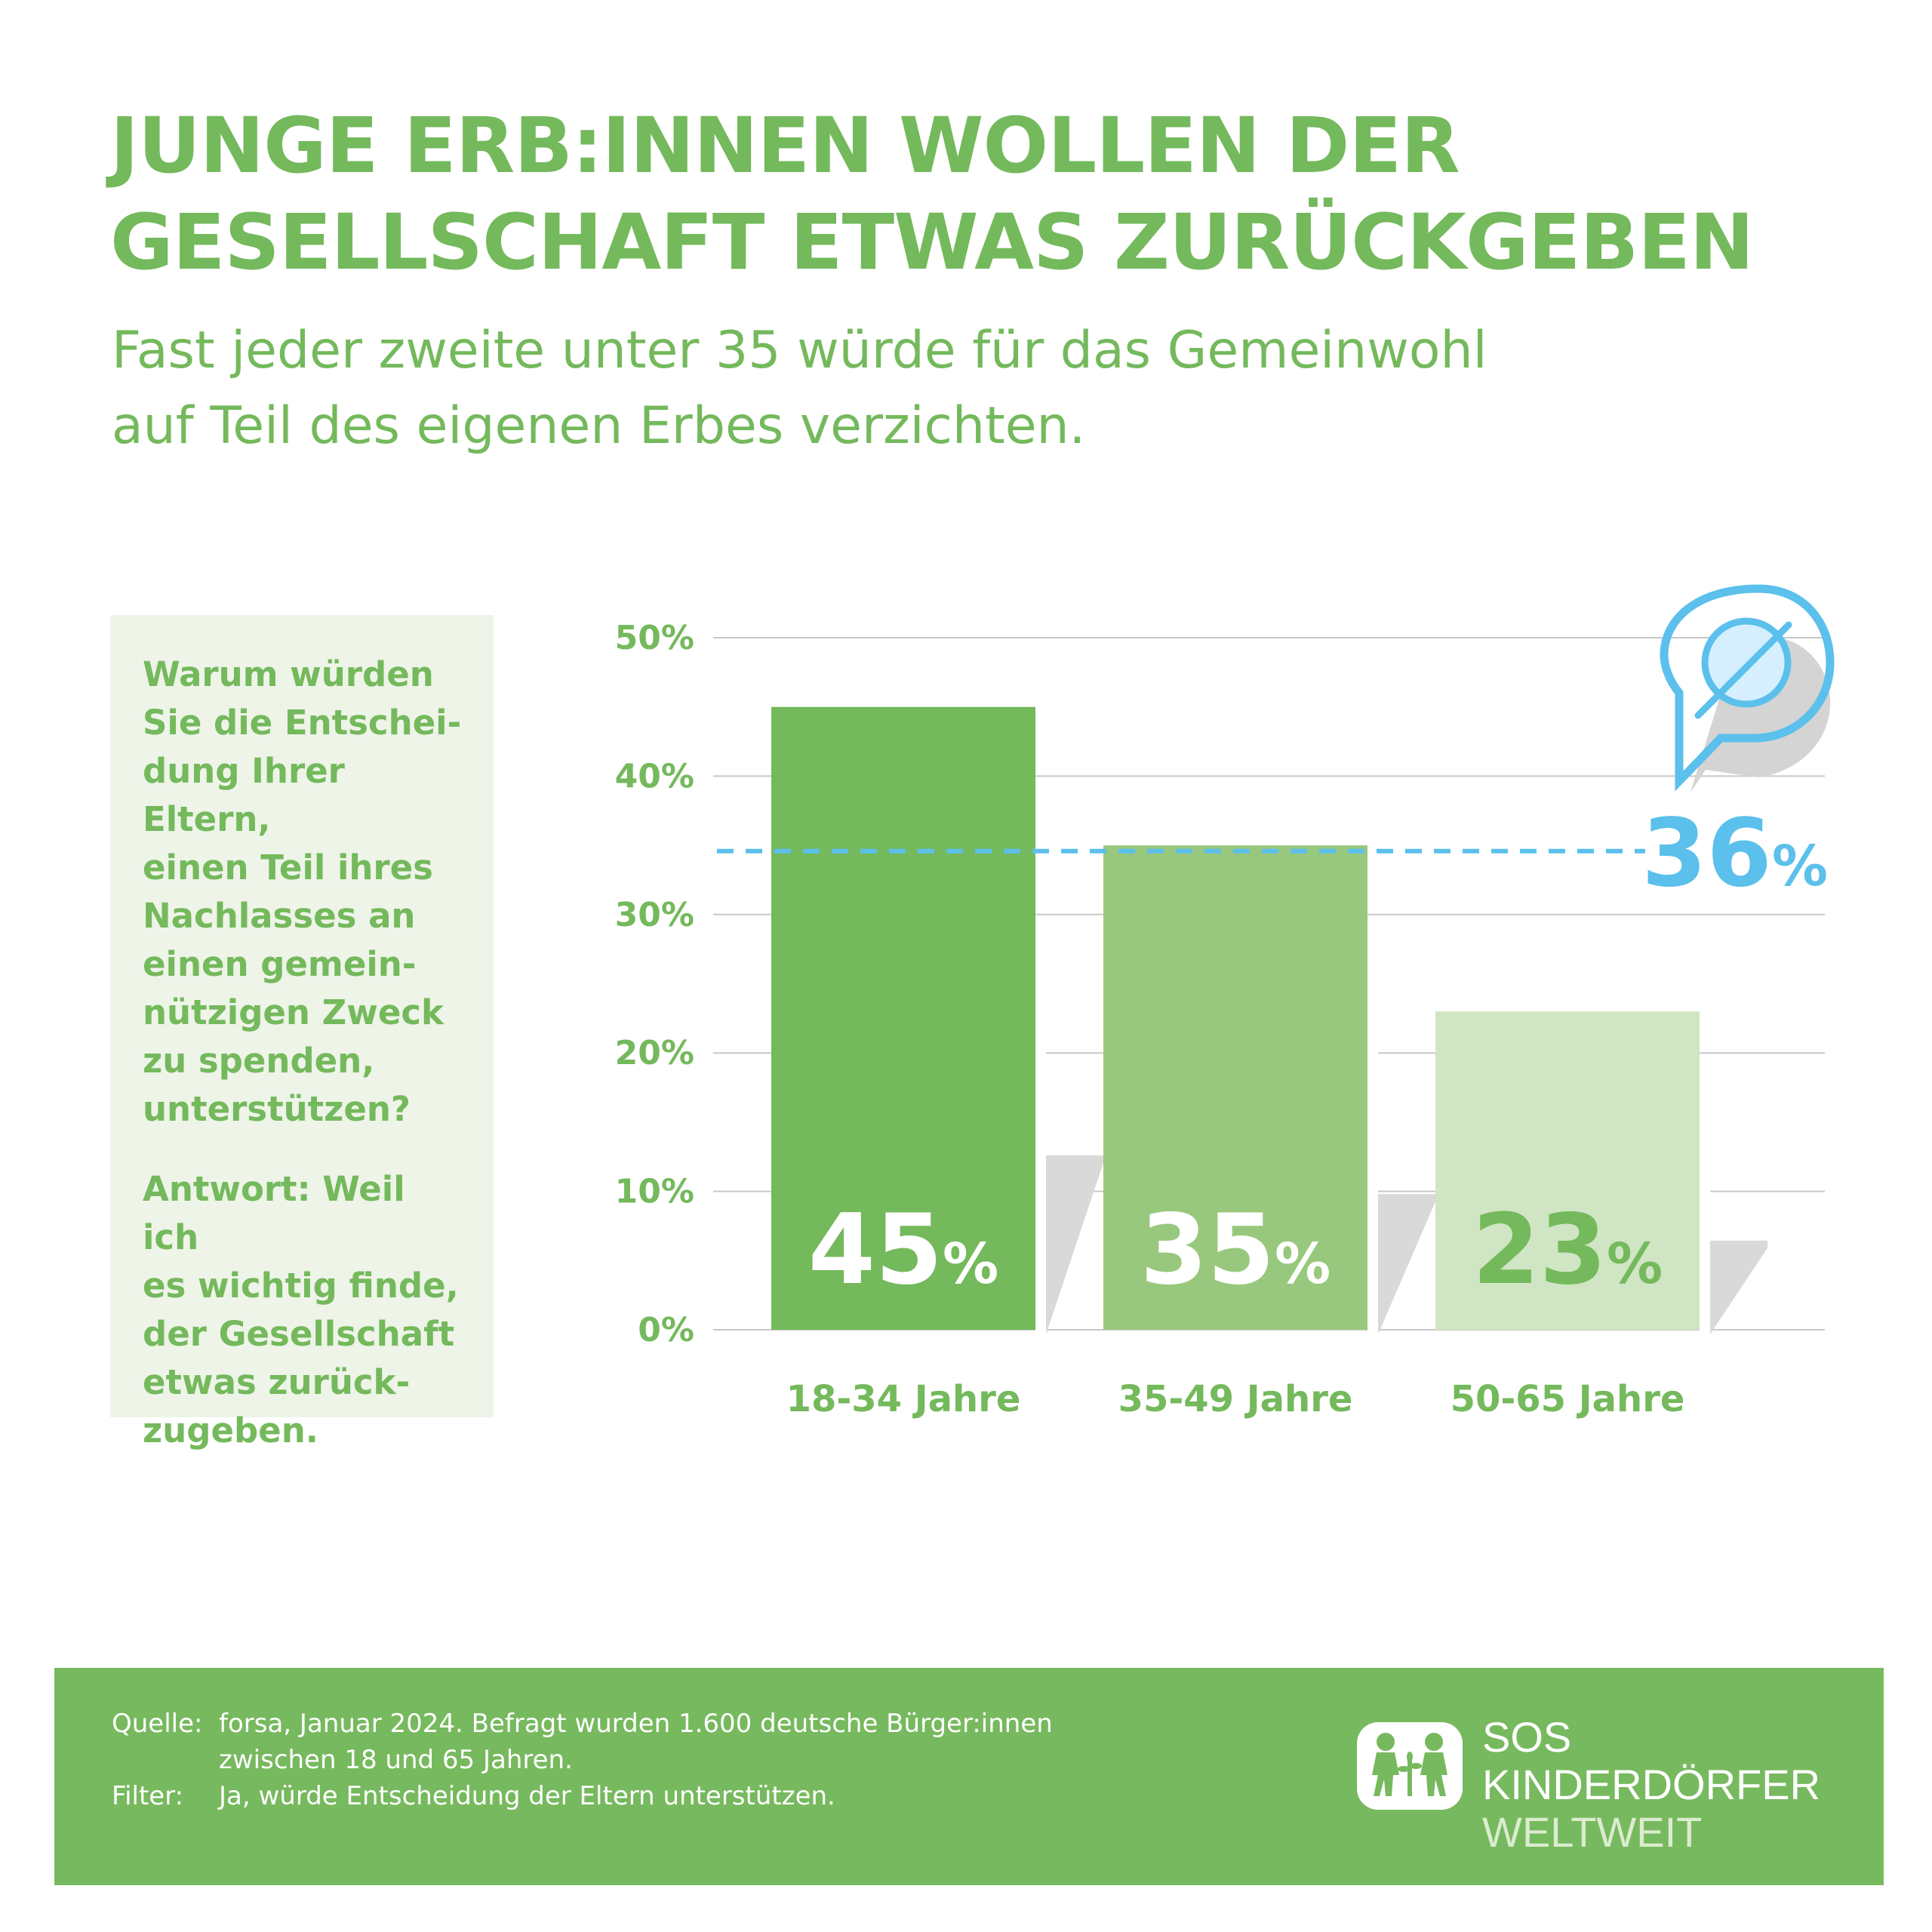 Image resolution: width=1932 pixels, height=1932 pixels. Describe the element at coordinates (654, 1053) in the screenshot. I see `y-tick-label: 20%` at that location.